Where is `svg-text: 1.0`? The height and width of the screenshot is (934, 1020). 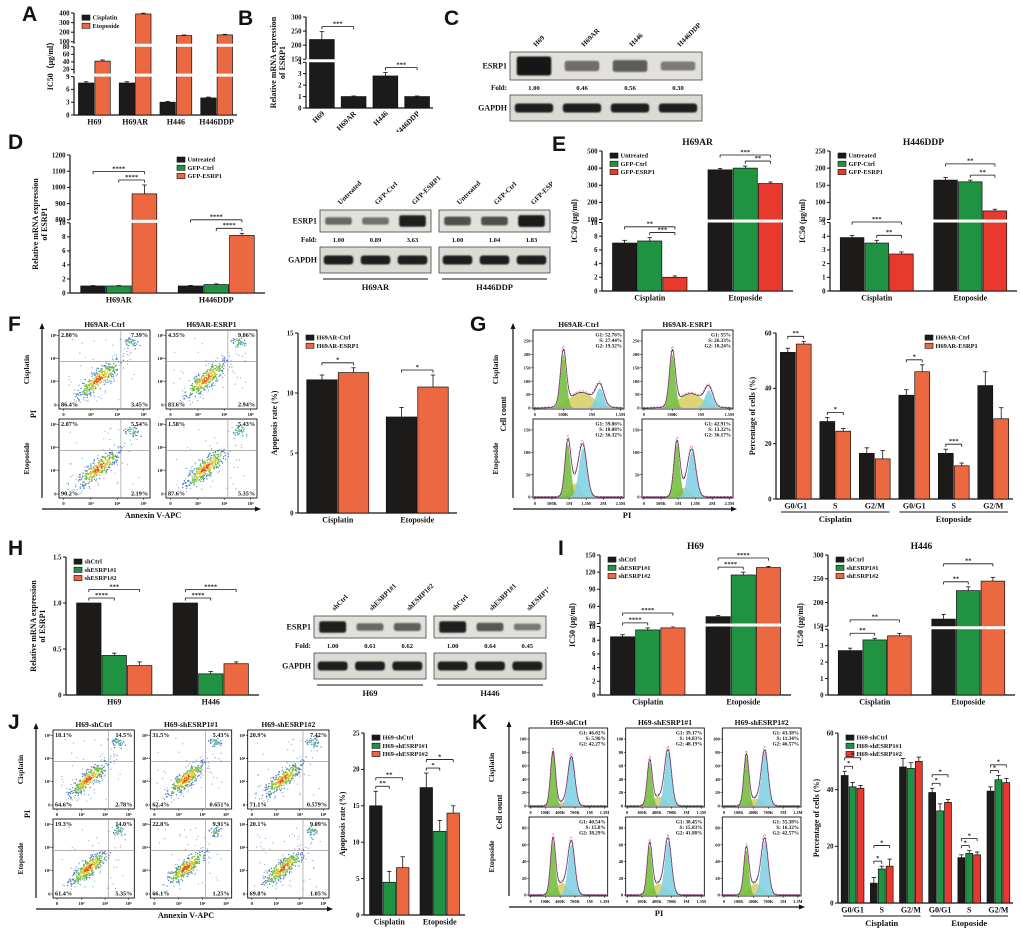 svg-text: 1.0 is located at coordinates (57, 603).